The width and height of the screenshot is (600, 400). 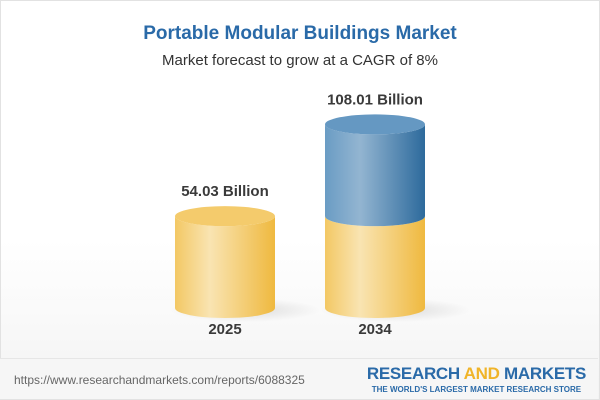 I want to click on cylinder-top-2025, so click(x=225, y=216).